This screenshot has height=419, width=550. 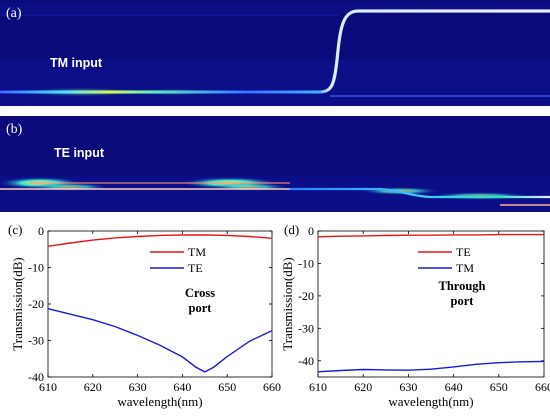 What do you see at coordinates (14, 129) in the screenshot?
I see `panel-letter-b: (b)` at bounding box center [14, 129].